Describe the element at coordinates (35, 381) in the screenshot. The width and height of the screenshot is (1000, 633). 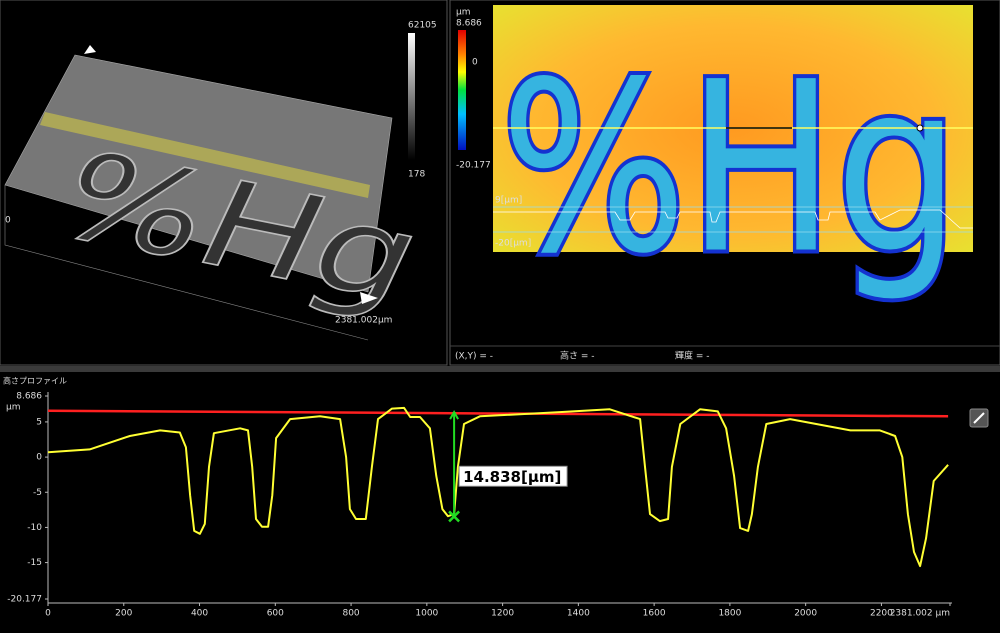
I see `panel-title: 高さプロファイル` at that location.